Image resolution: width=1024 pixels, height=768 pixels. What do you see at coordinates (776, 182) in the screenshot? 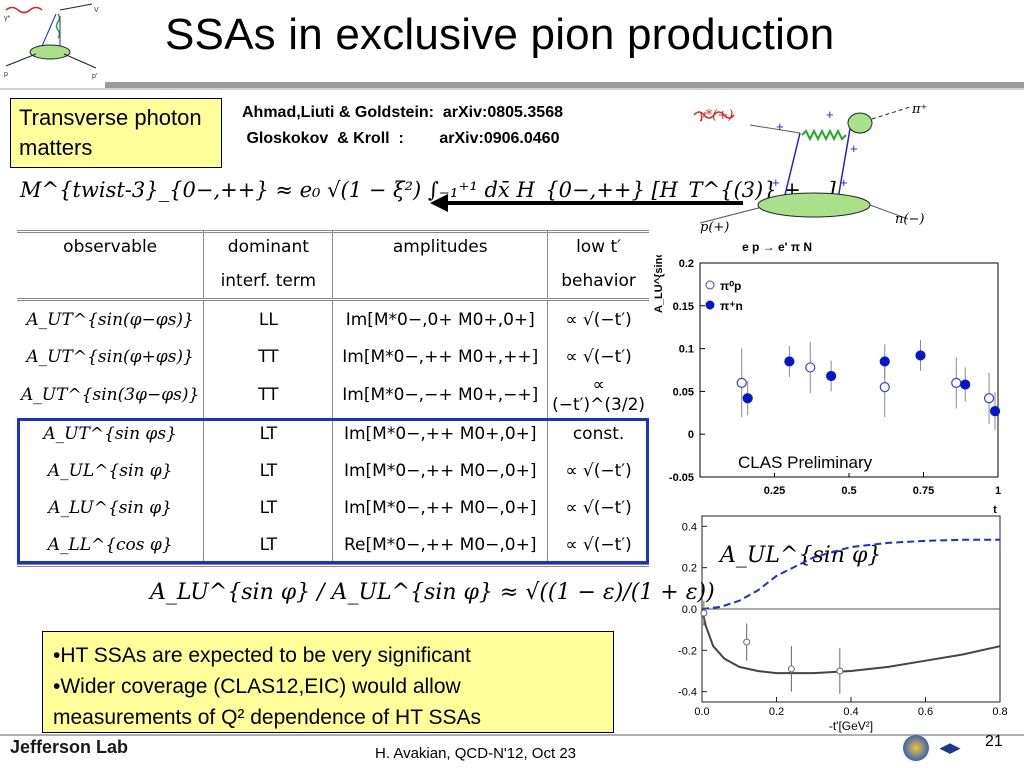
I see `plus-sign-4: +` at bounding box center [776, 182].